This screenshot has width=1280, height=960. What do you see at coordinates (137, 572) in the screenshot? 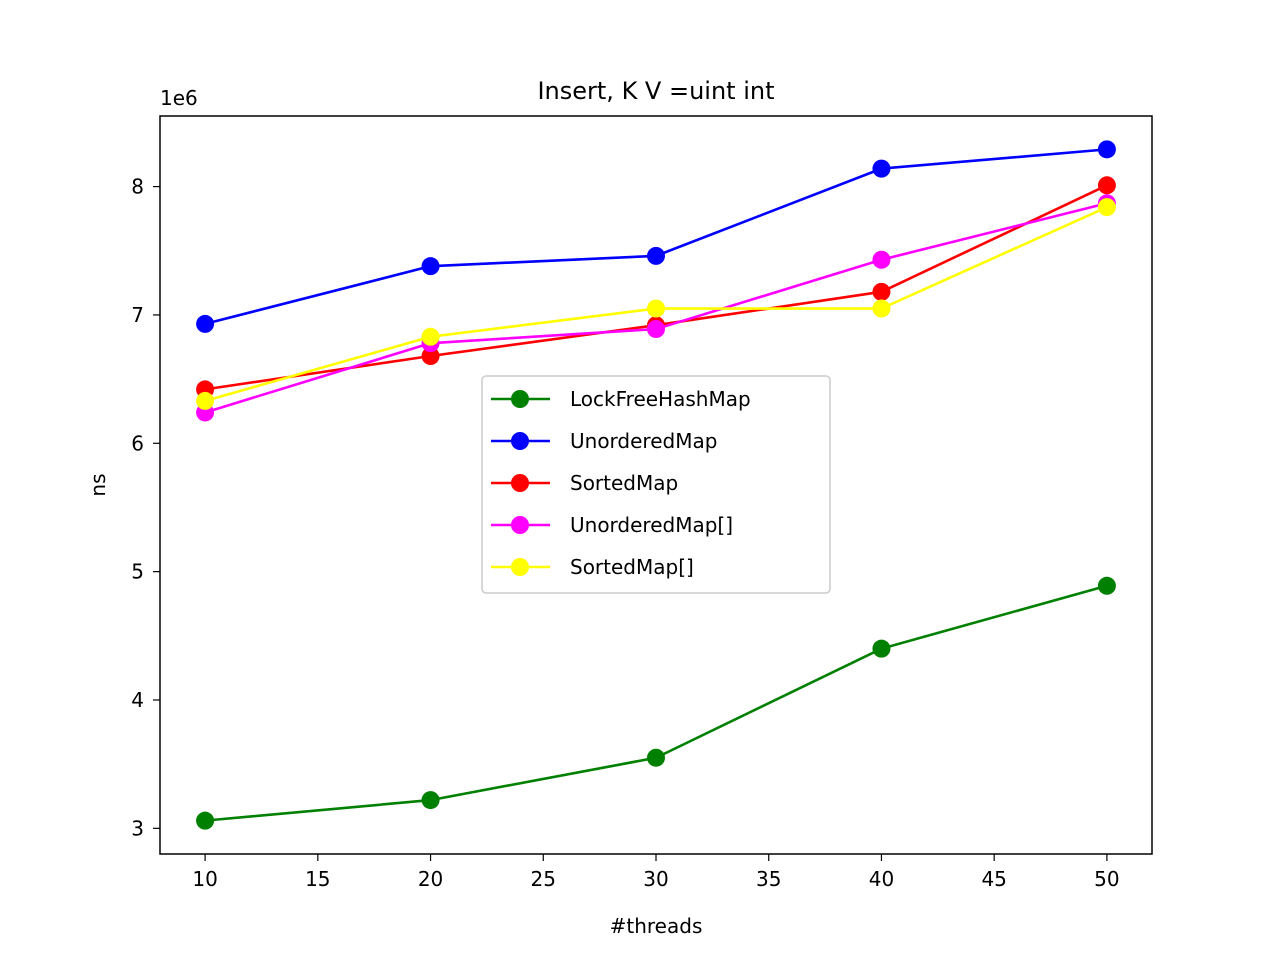
I see `y-tick-label: 5` at bounding box center [137, 572].